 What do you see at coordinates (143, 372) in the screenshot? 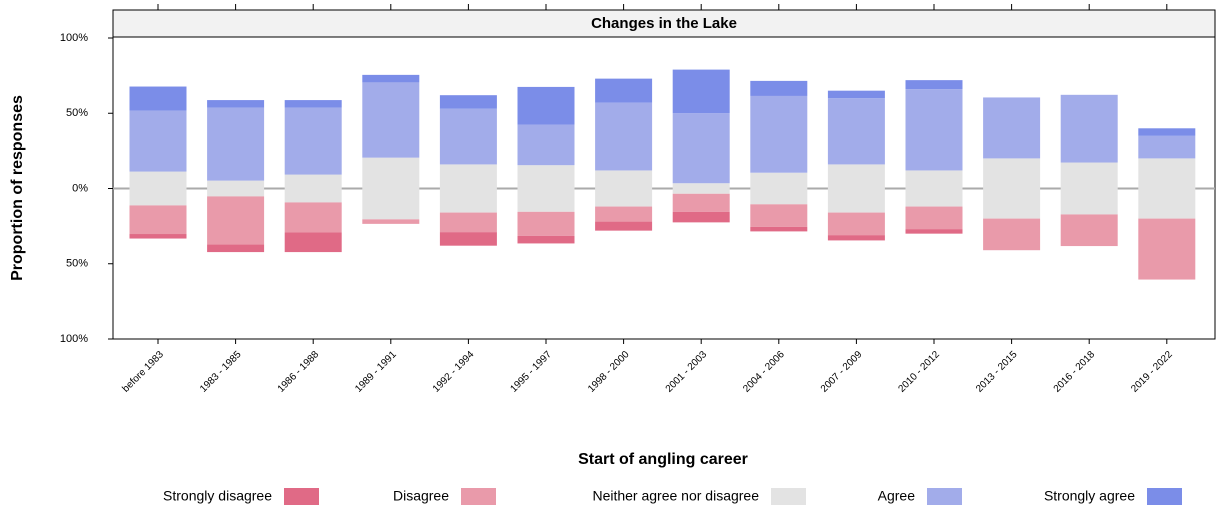
I see `x-tick-label: before 1983` at bounding box center [143, 372].